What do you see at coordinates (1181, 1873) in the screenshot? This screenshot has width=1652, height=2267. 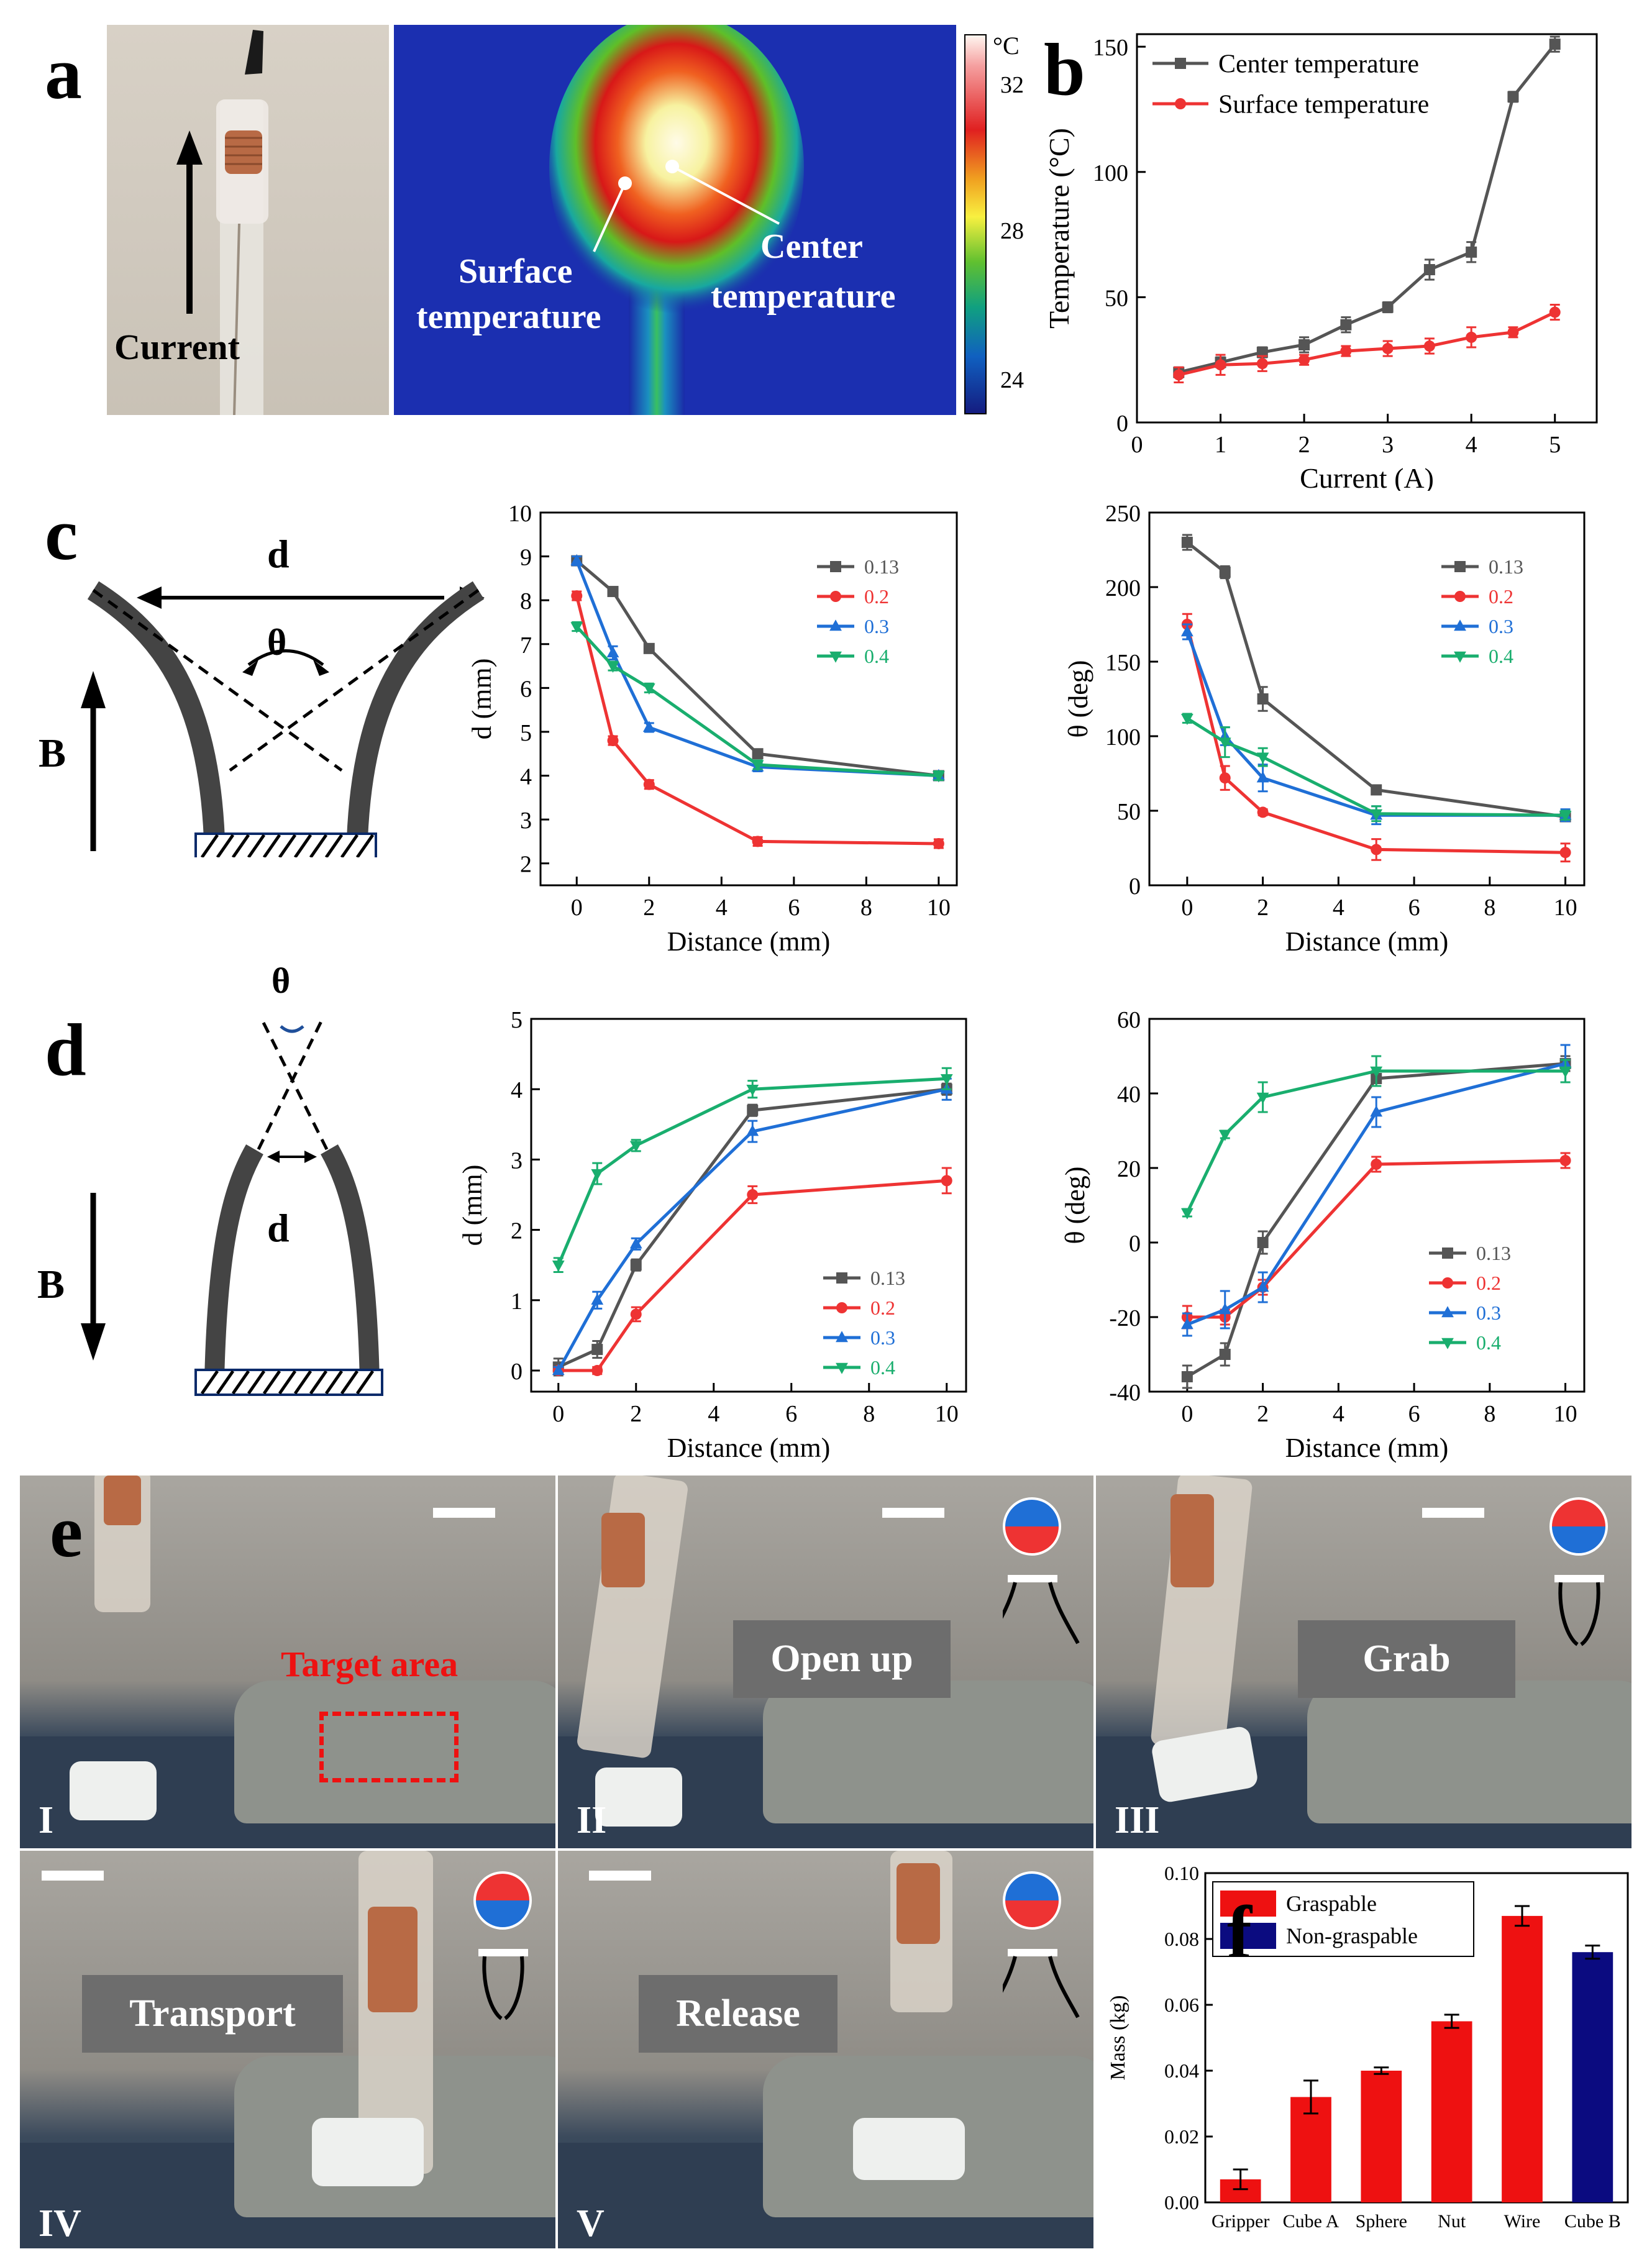 I see `y-tick-label: 0.10` at bounding box center [1181, 1873].